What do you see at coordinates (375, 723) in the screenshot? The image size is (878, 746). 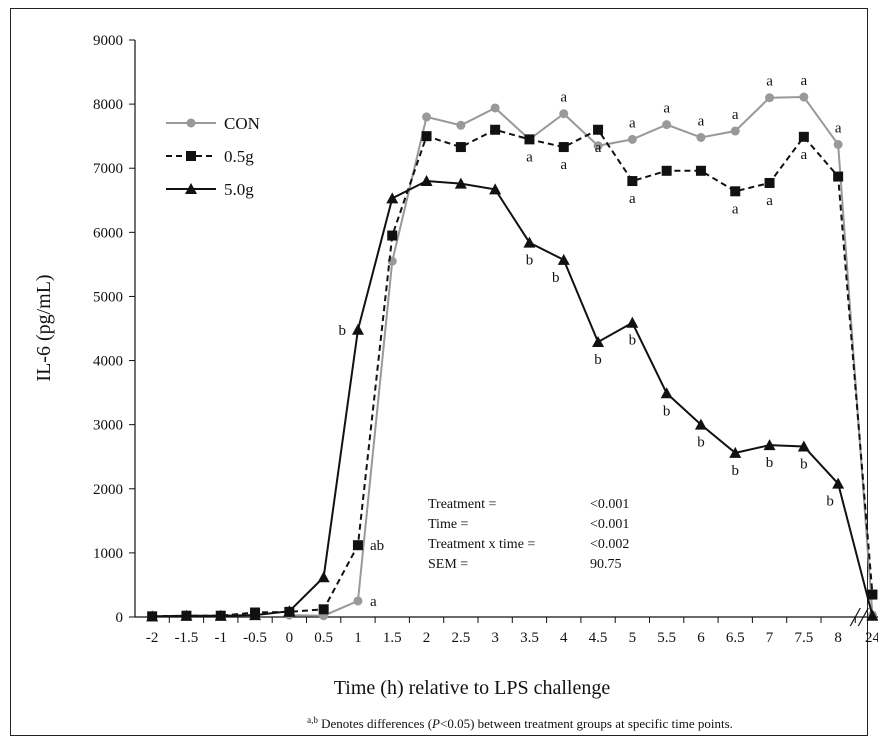 I see `footnote-text-before: Denotes differences (` at bounding box center [375, 723].